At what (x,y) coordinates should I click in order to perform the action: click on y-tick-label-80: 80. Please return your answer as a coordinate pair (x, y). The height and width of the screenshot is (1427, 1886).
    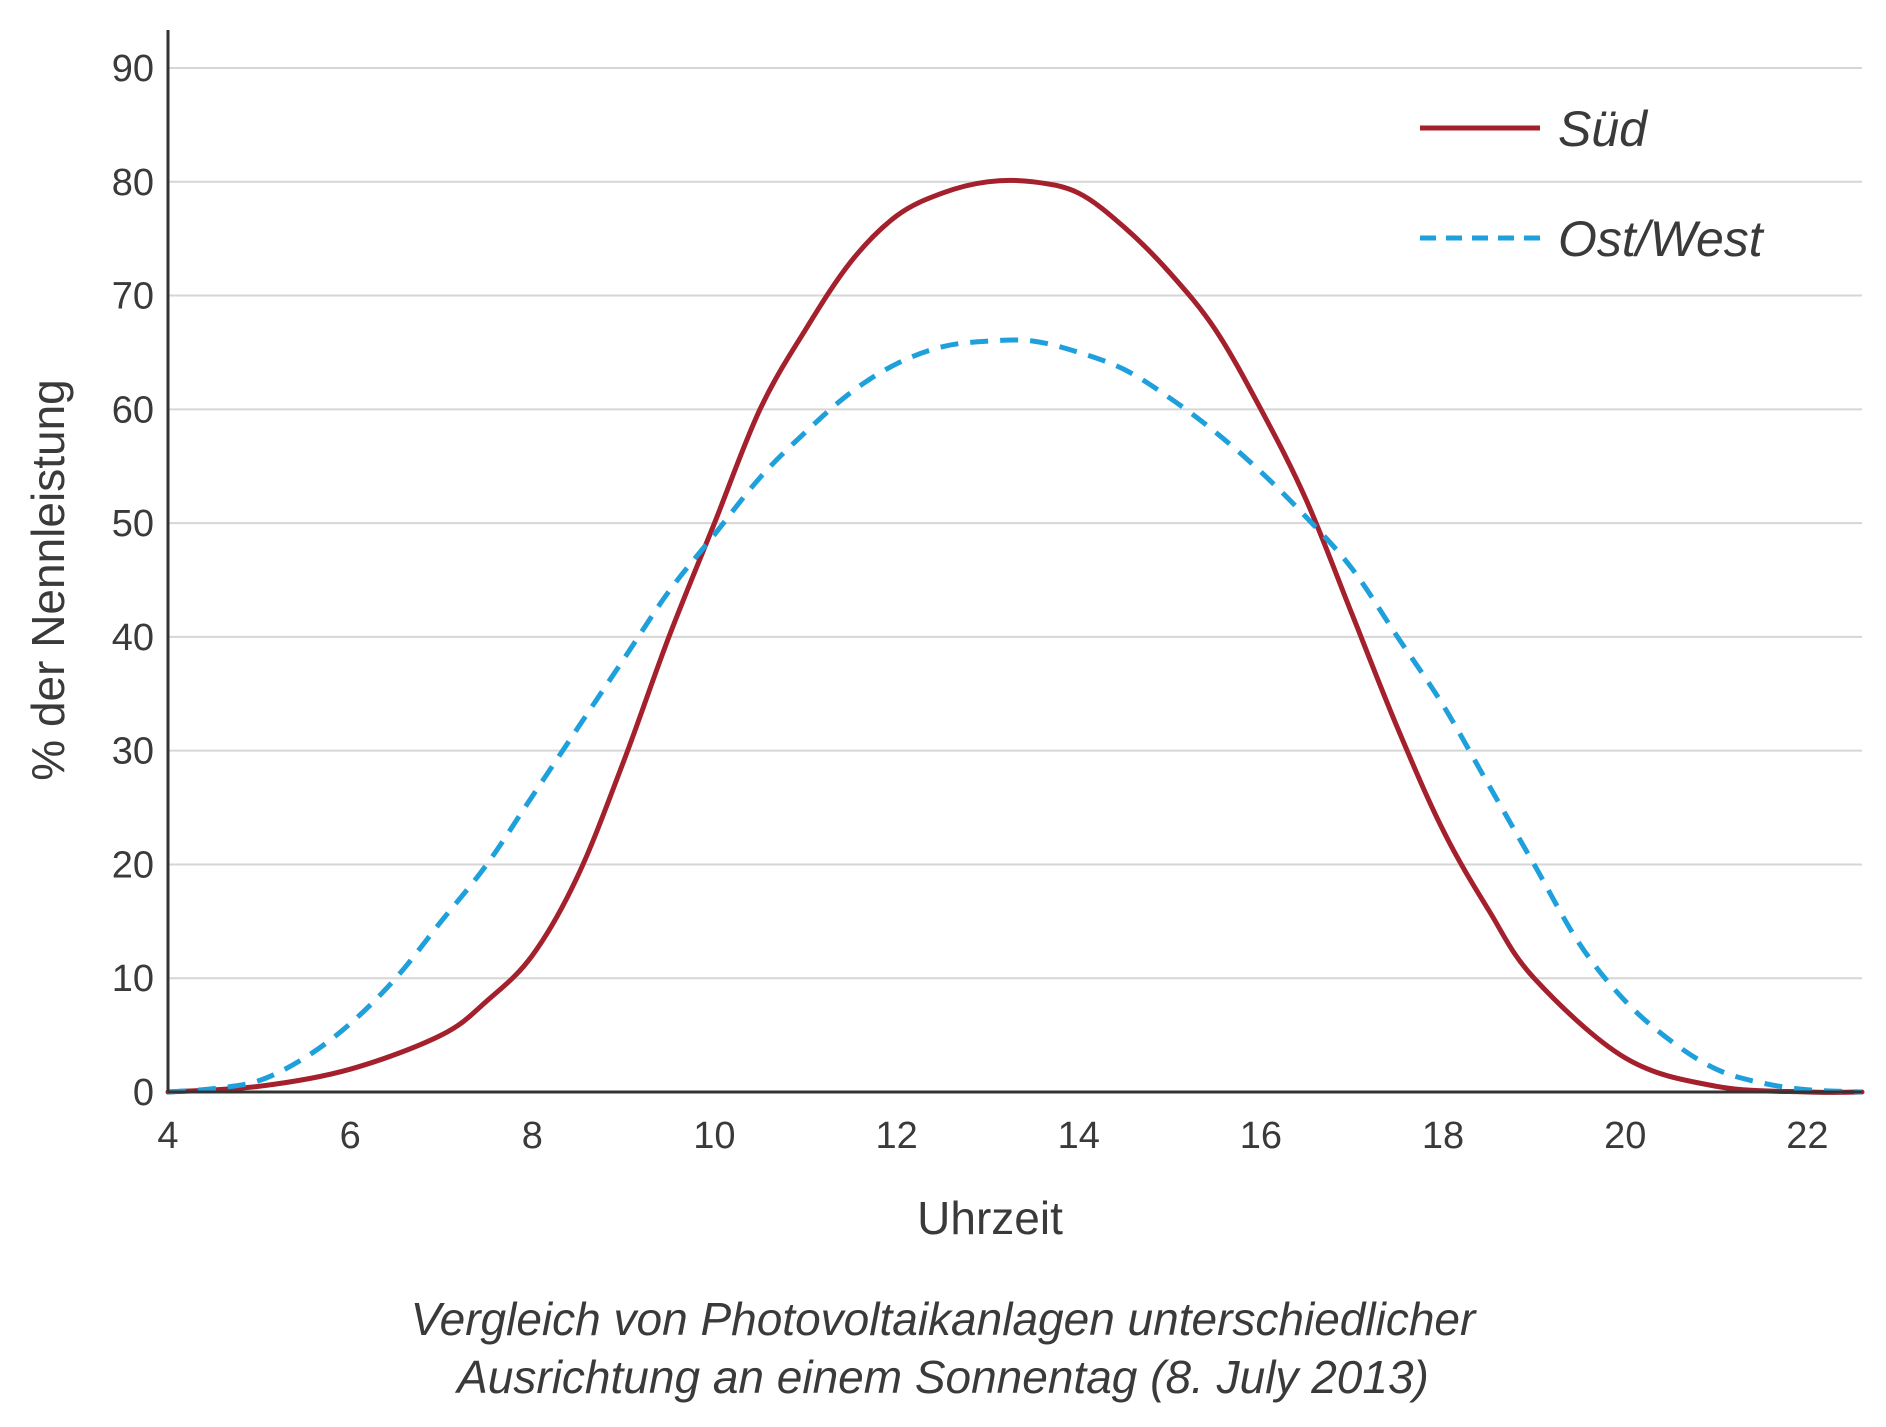
    Looking at the image, I should click on (133, 183).